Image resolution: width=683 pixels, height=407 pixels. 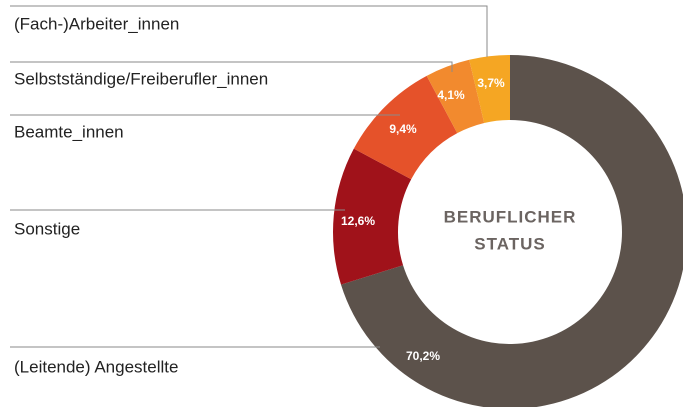 I want to click on category-label: (Fach-)Arbeiter_innen, so click(x=96, y=23).